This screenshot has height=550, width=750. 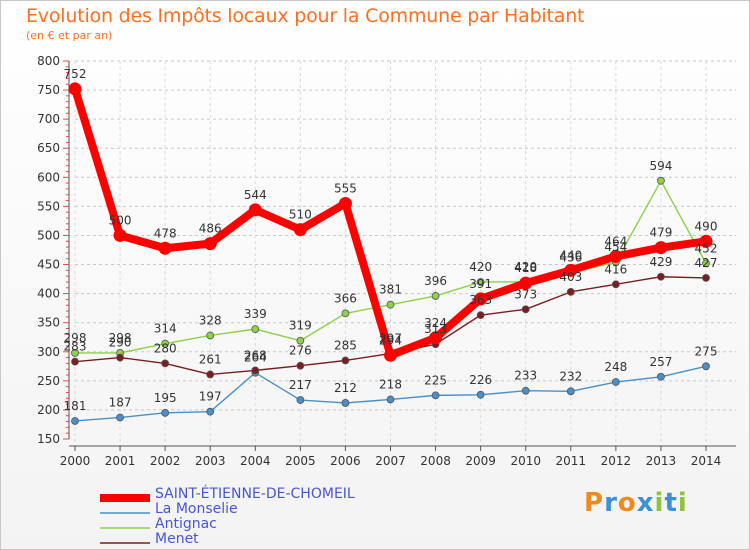 I want to click on y-tick-label: 250, so click(x=48, y=381).